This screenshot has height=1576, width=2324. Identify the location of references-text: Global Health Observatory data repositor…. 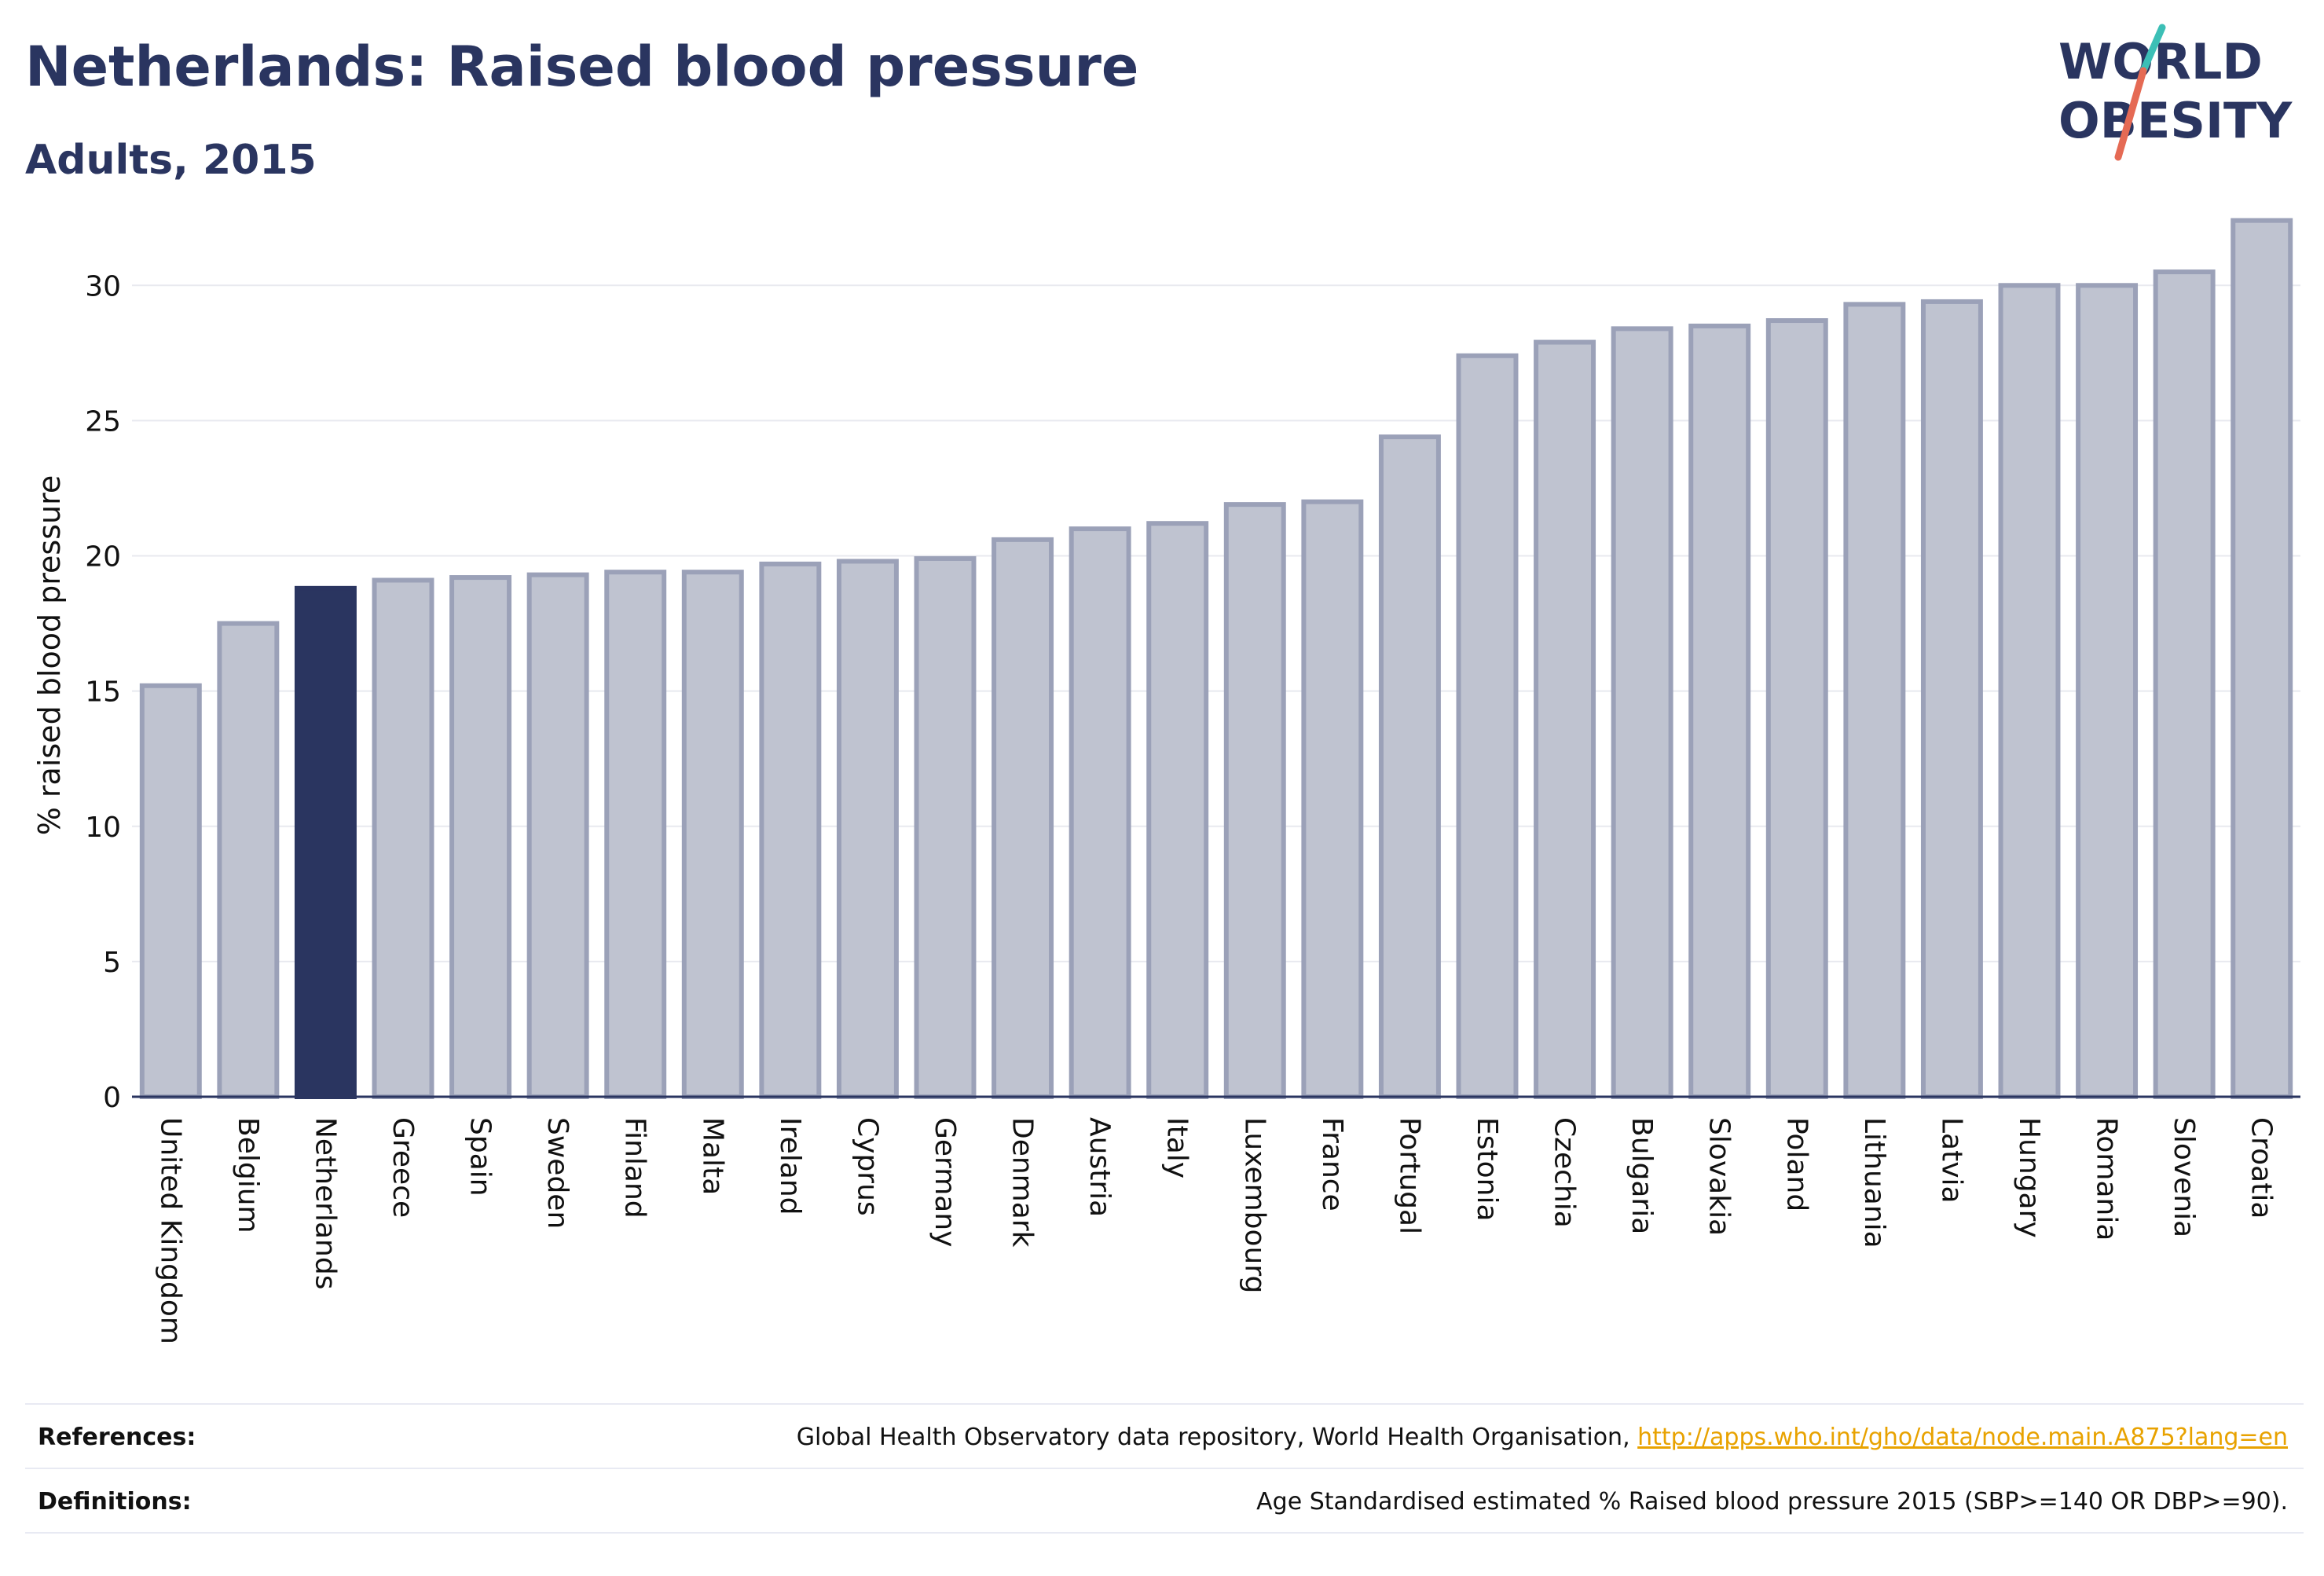
(1542, 1437).